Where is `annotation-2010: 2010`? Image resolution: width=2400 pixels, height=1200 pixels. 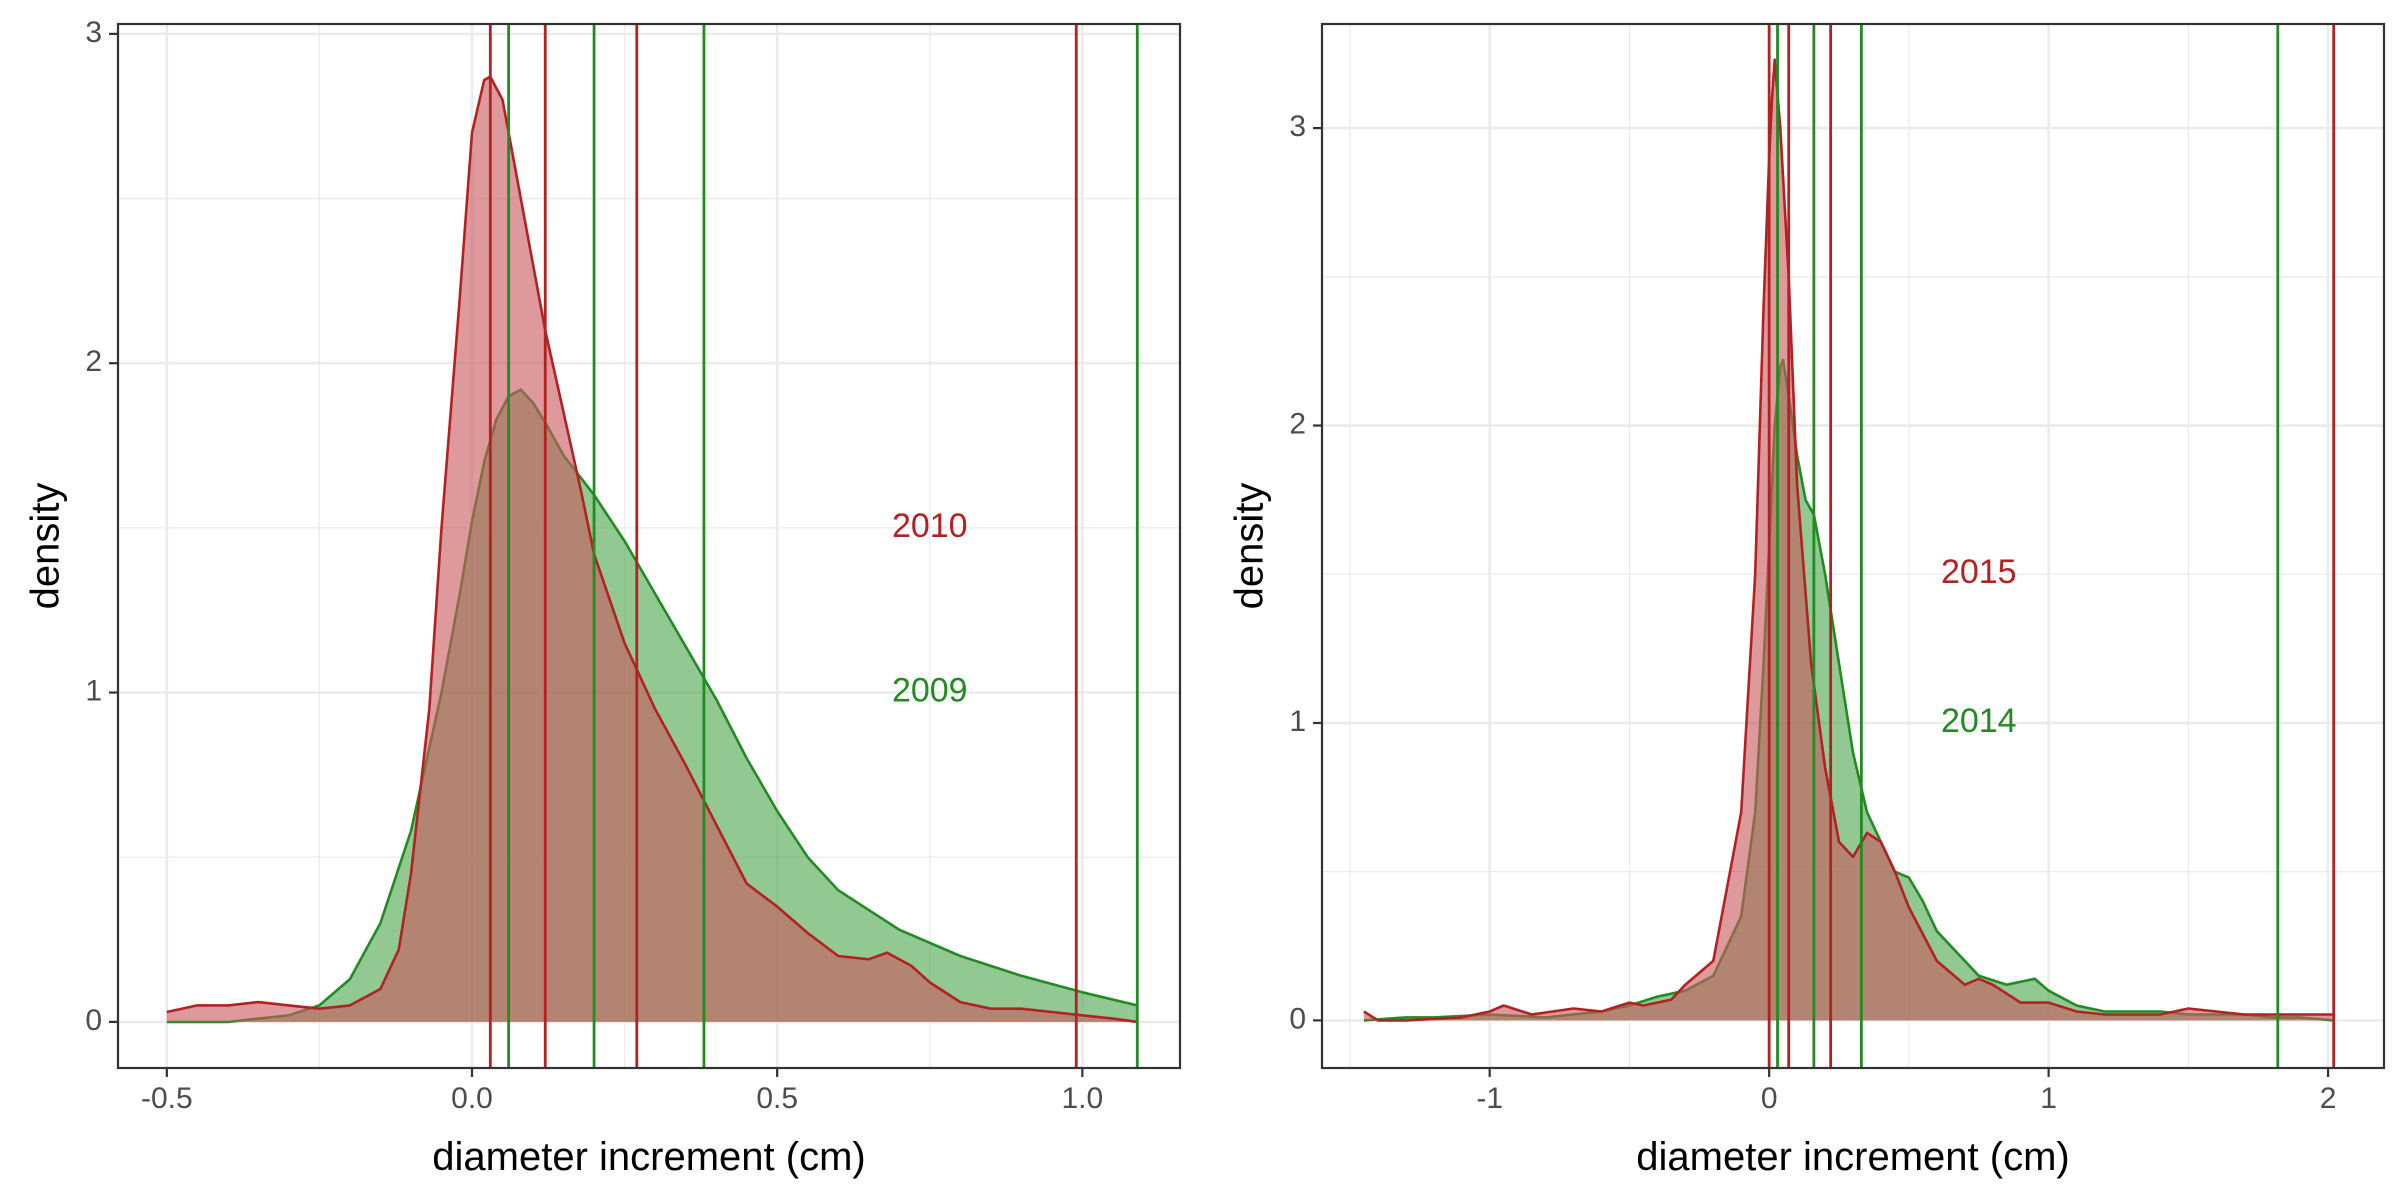 annotation-2010: 2010 is located at coordinates (930, 526).